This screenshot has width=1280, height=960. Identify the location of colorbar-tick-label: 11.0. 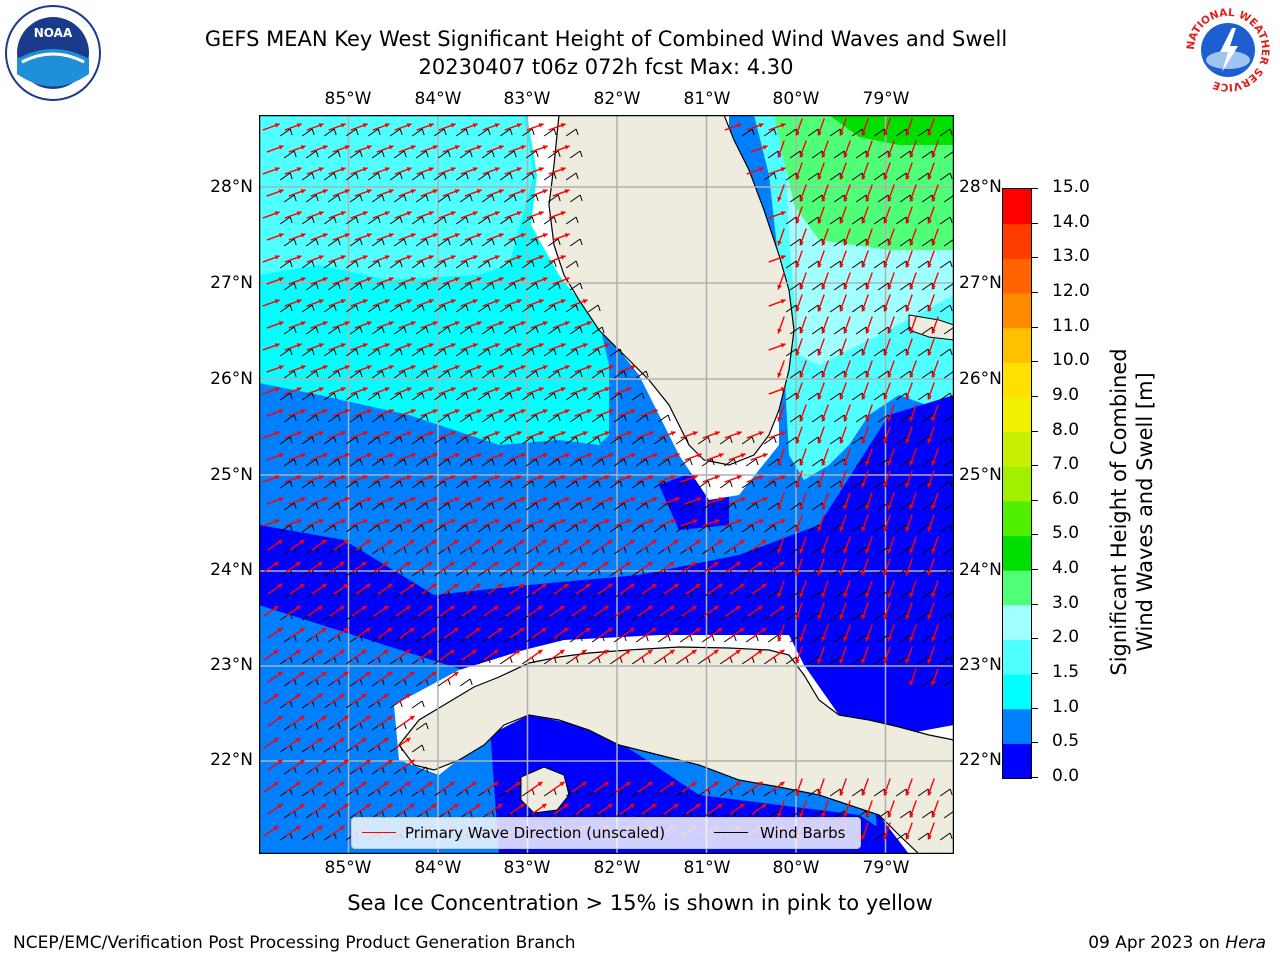
(1071, 325).